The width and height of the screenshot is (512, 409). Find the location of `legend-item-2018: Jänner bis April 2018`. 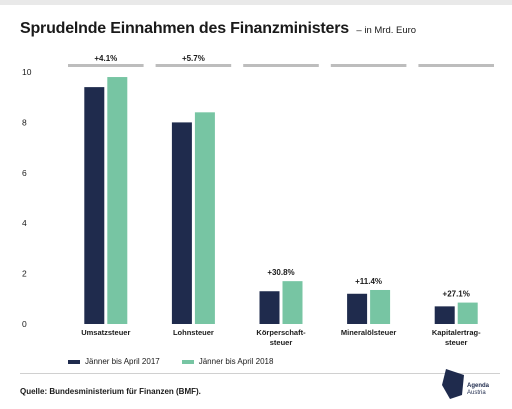

legend-item-2018: Jänner bis April 2018 is located at coordinates (227, 361).